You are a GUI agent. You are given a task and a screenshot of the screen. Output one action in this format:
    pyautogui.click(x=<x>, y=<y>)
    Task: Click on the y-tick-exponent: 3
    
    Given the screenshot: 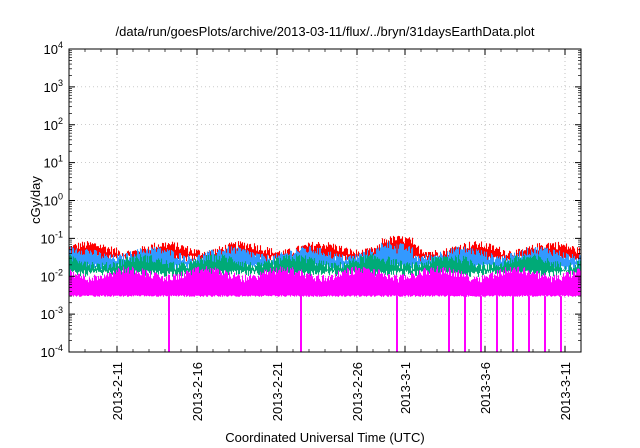 What is the action you would take?
    pyautogui.click(x=60, y=83)
    